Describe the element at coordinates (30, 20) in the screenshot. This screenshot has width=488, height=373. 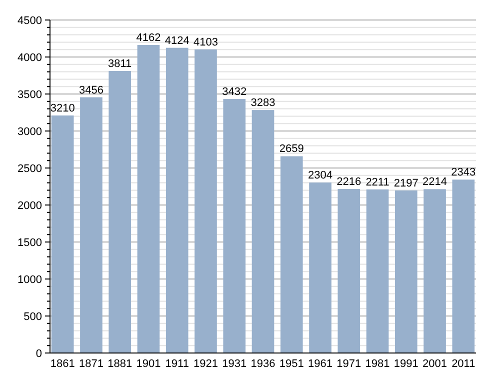
I see `y-tick-label: 4500` at that location.